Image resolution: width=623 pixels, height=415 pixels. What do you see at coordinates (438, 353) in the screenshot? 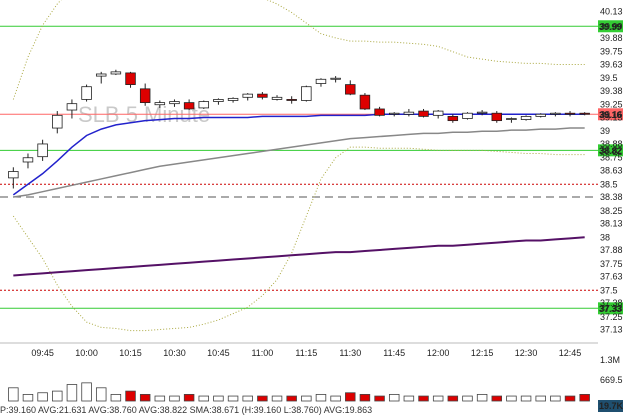
I see `time-tick-label: 12:00` at bounding box center [438, 353].